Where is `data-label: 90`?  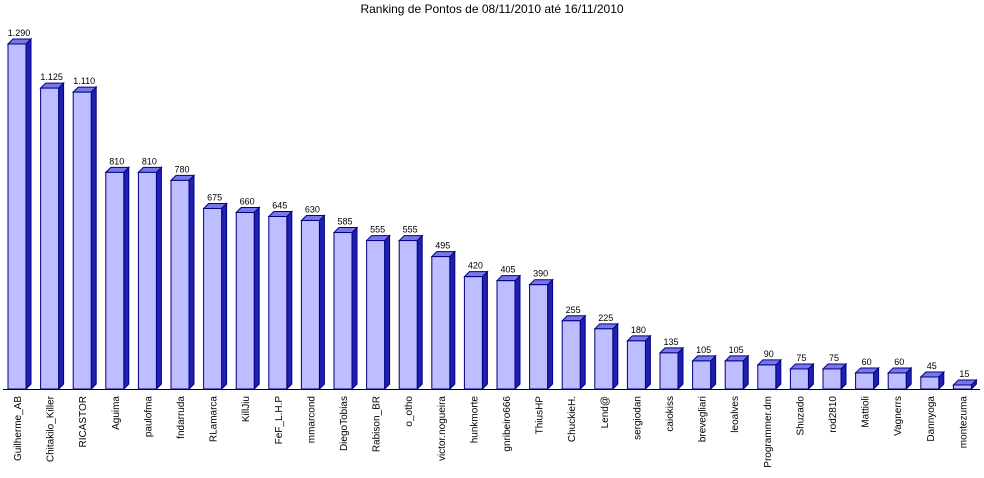
data-label: 90 is located at coordinates (769, 354).